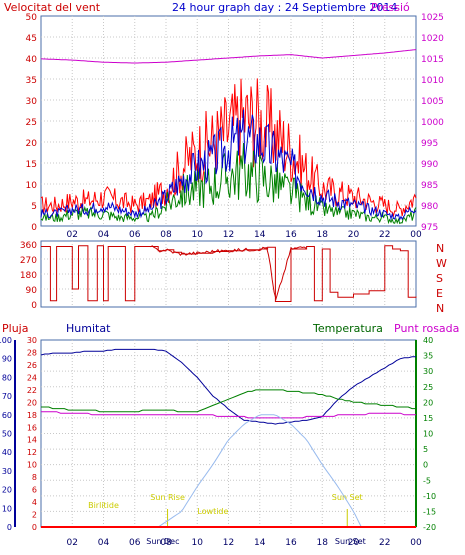  What do you see at coordinates (104, 235) in the screenshot?
I see `p1-x-tick: 04` at bounding box center [104, 235].